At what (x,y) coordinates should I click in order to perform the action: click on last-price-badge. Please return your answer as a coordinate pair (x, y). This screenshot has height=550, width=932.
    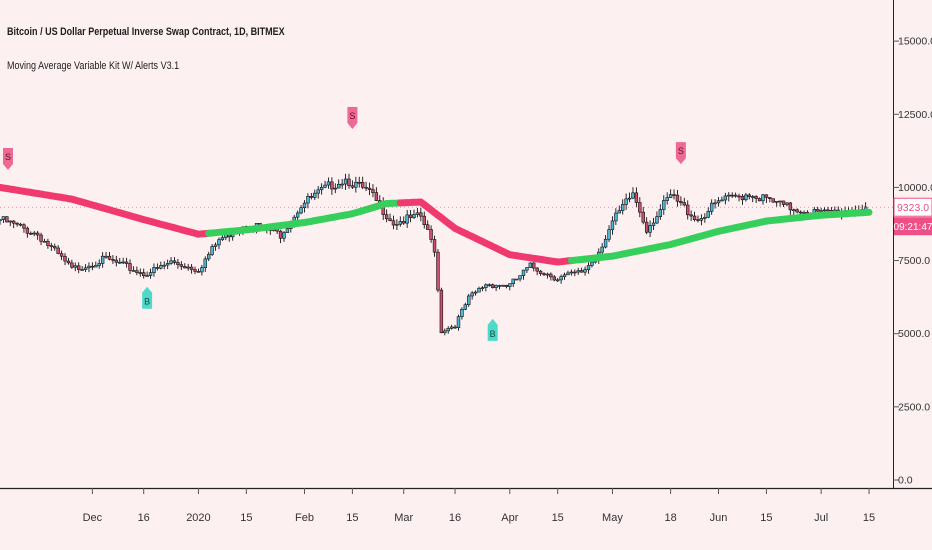
    Looking at the image, I should click on (912, 207).